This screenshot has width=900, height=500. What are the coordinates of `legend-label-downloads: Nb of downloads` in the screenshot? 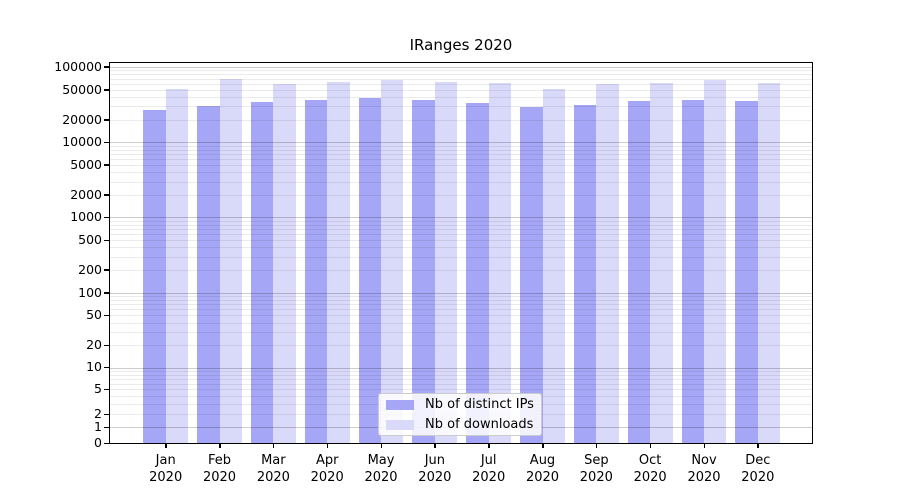 It's located at (479, 424).